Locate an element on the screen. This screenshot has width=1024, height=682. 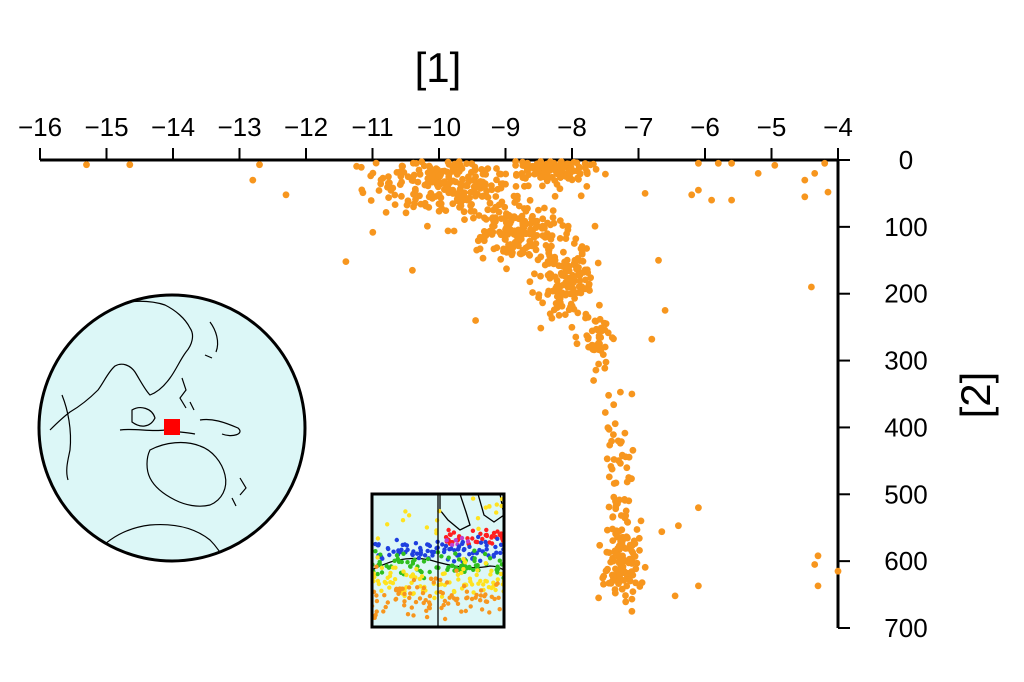
x-tick-label: −9 is located at coordinates (506, 127).